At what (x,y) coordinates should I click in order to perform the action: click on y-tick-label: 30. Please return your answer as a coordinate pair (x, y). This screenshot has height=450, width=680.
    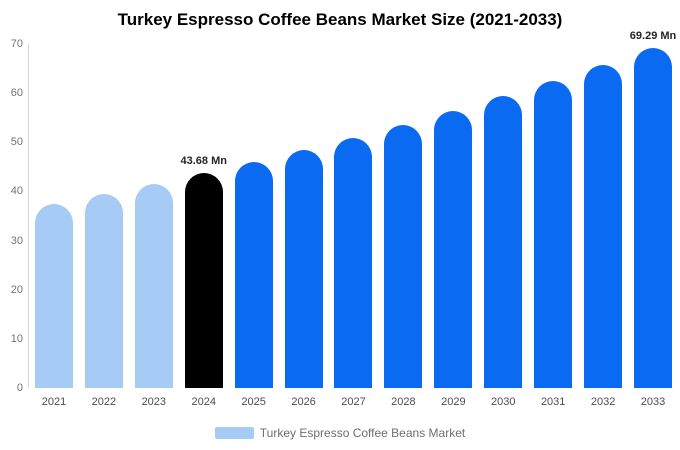
    Looking at the image, I should click on (16, 240).